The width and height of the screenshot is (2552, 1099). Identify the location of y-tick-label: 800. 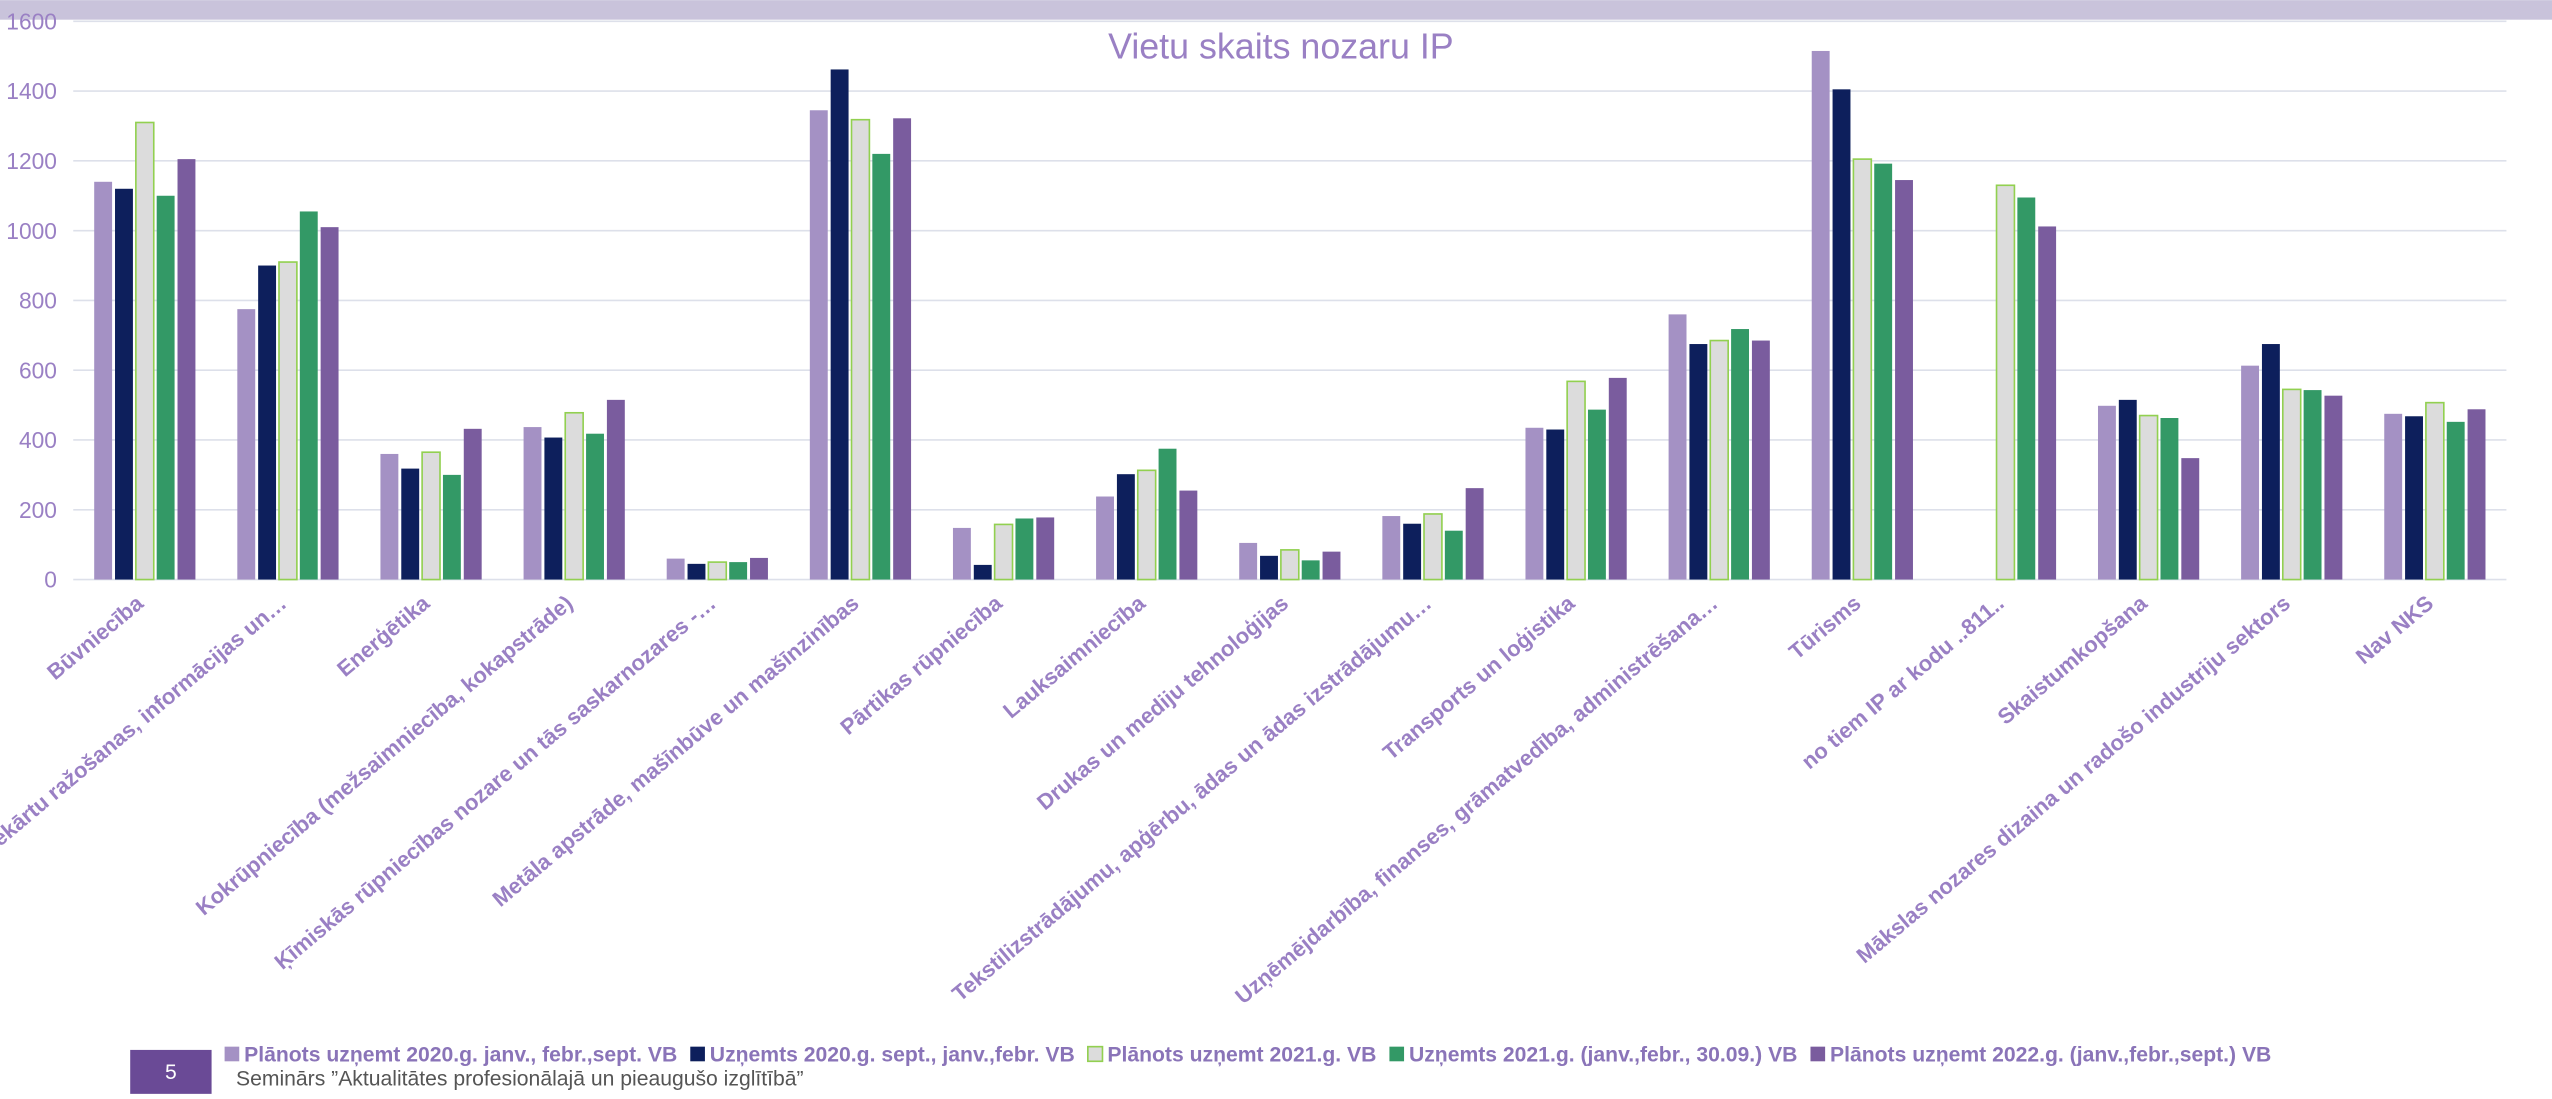
(38, 301).